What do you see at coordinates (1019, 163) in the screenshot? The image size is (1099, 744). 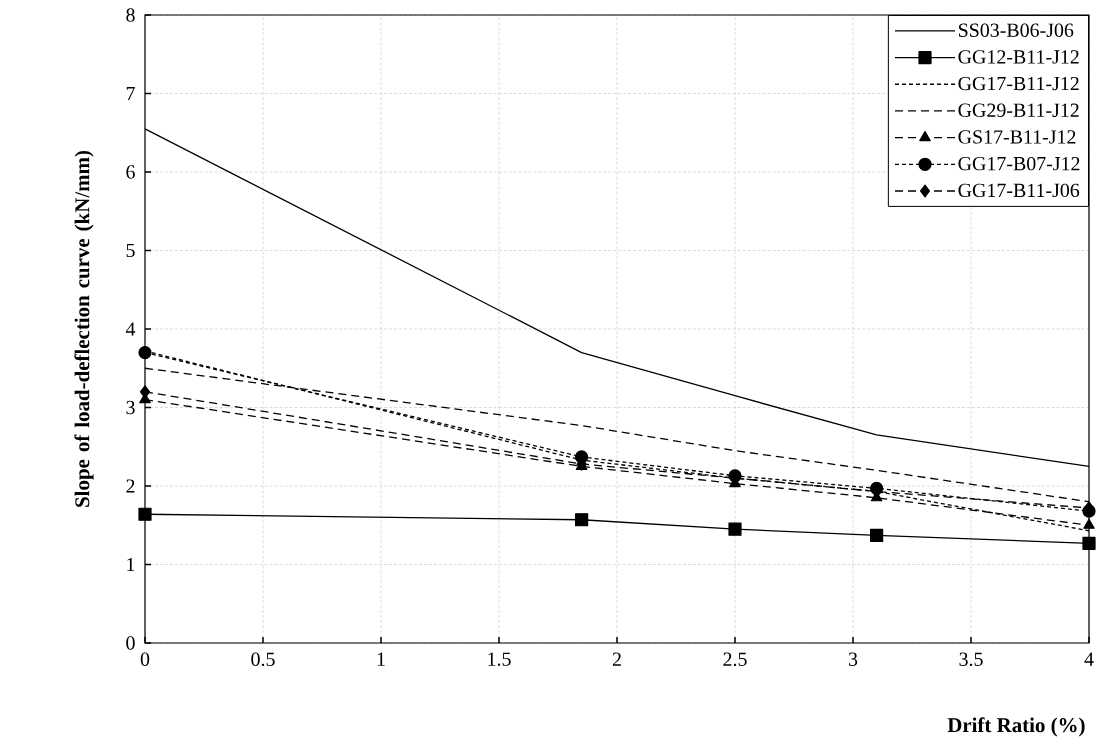 I see `legend-label: GG17-B07-J12` at bounding box center [1019, 163].